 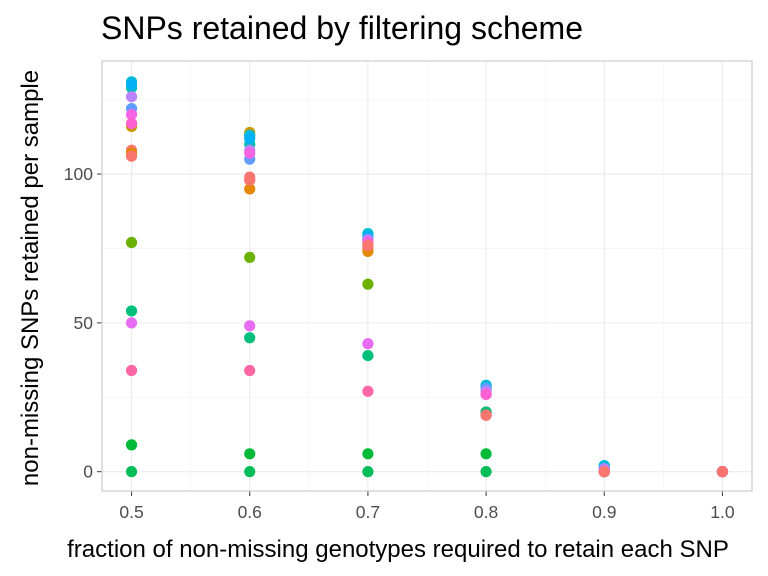 I want to click on y-tick-label: 0, so click(x=88, y=472).